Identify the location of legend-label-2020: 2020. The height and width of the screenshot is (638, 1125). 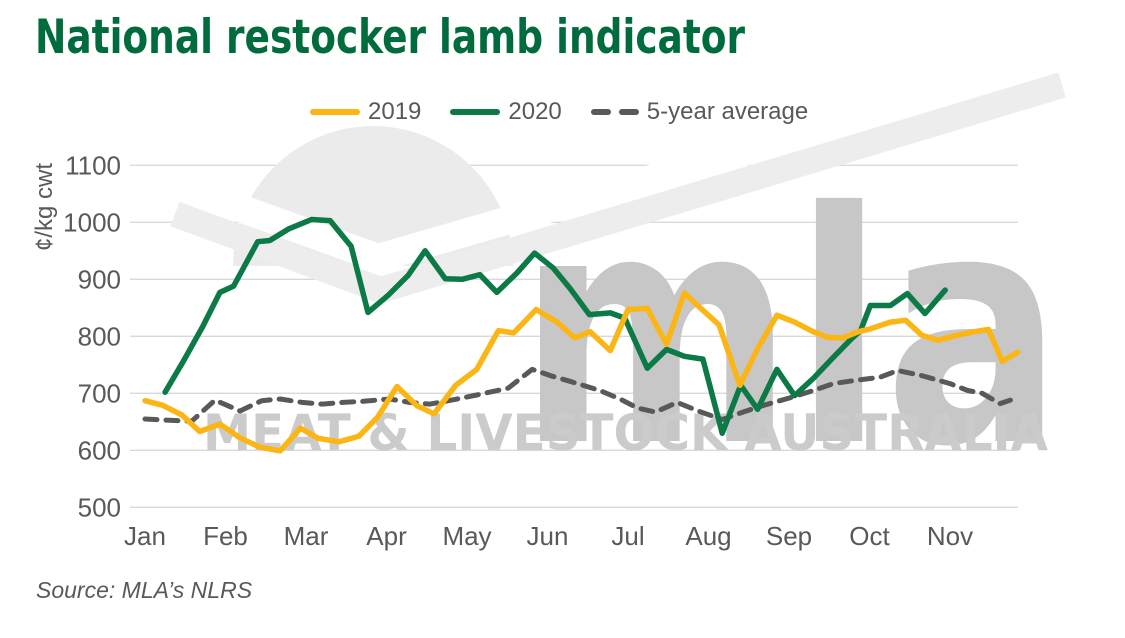
(535, 111).